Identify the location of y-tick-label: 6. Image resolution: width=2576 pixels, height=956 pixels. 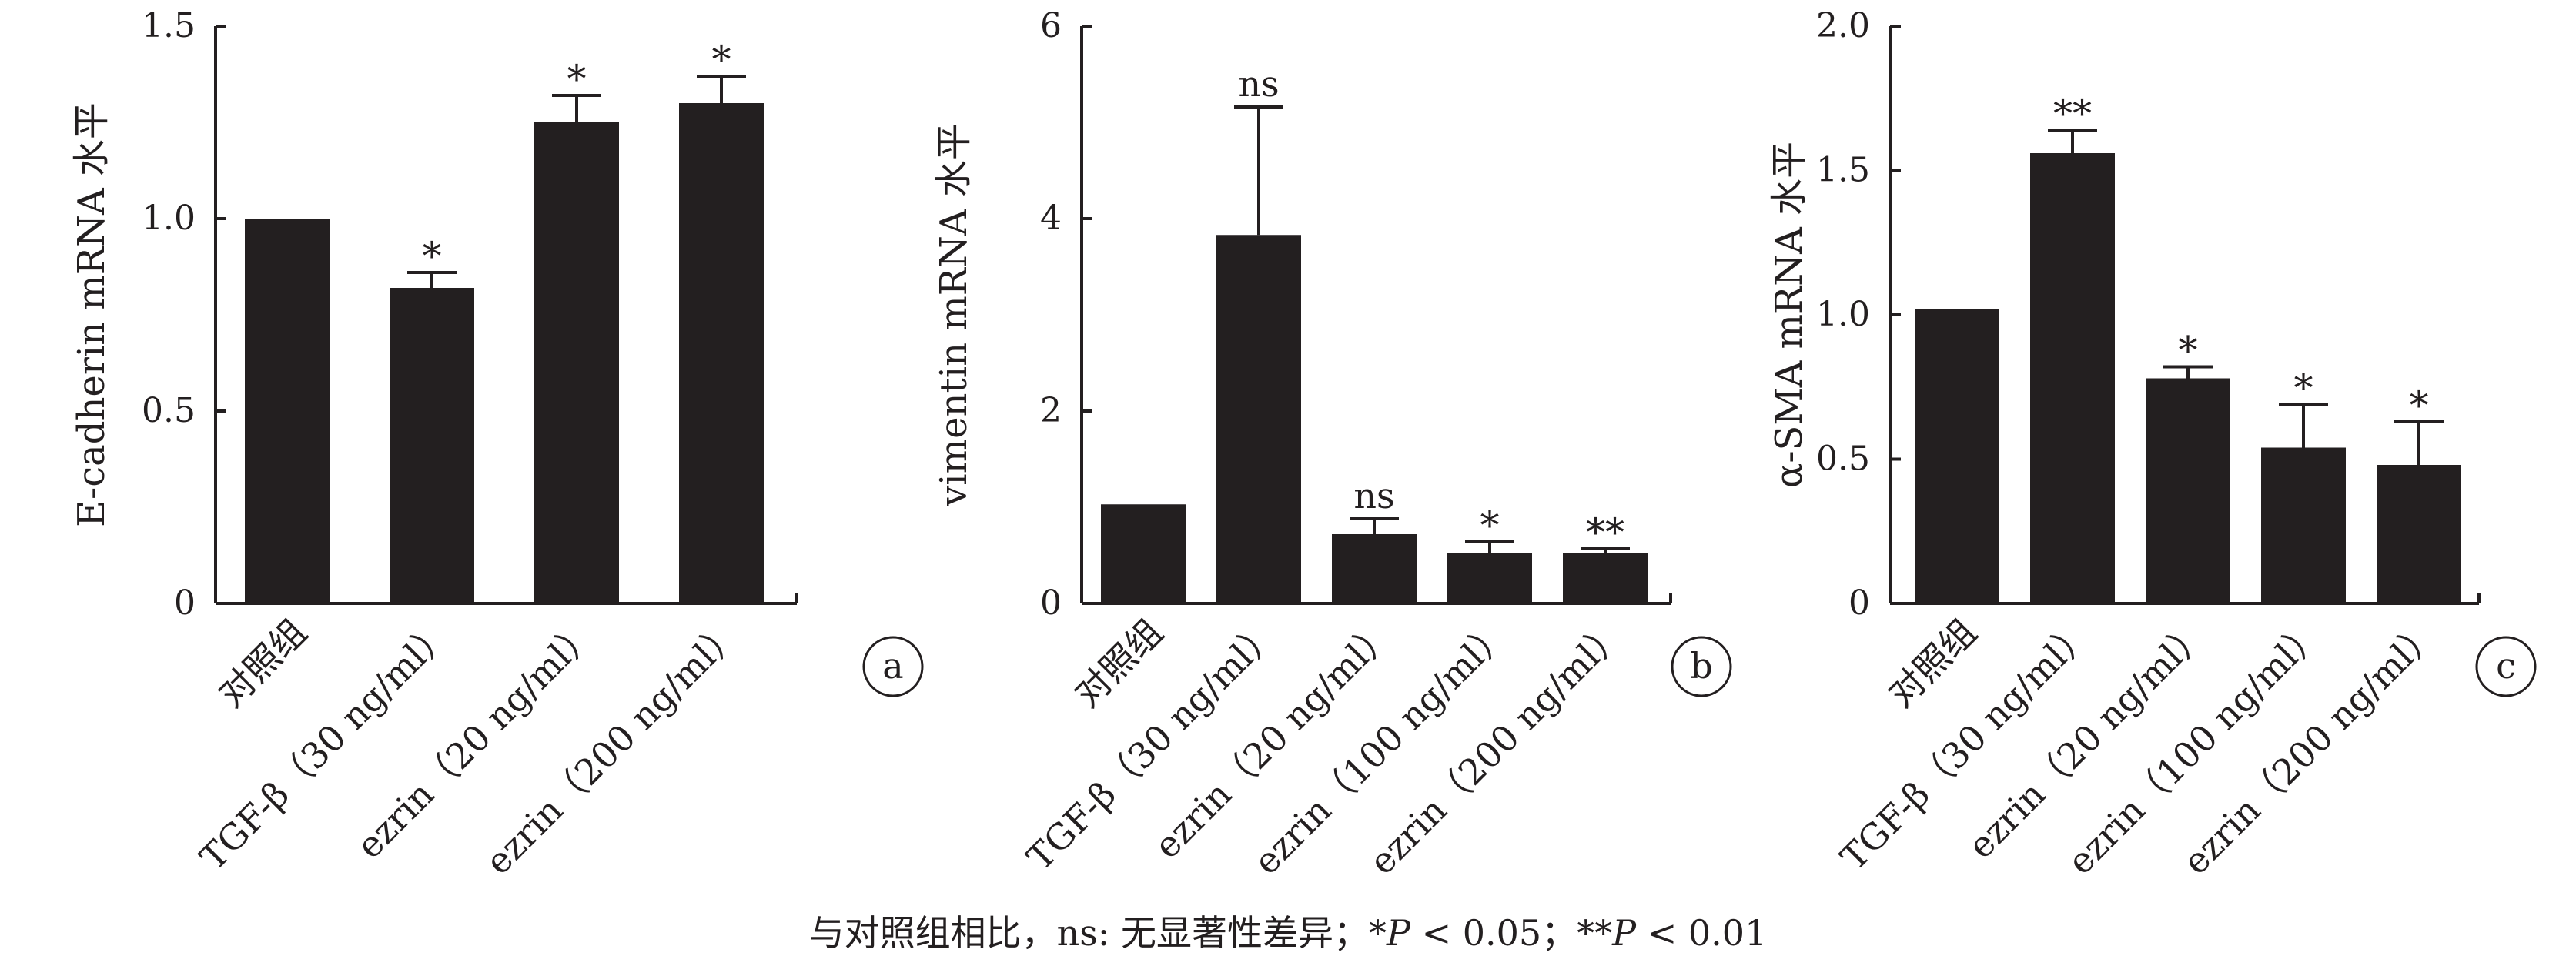
(1051, 25).